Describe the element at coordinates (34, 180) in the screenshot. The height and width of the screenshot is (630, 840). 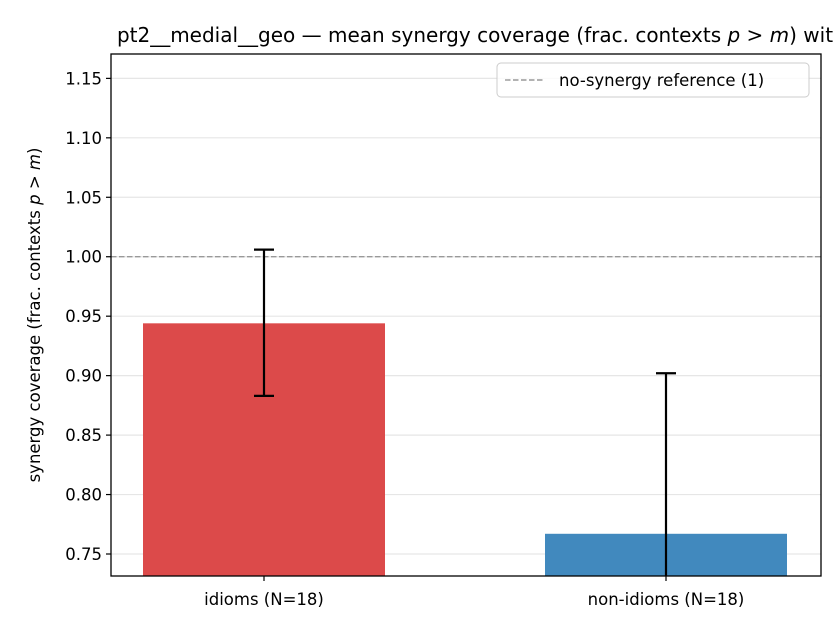
I see `y-axis-label-math: p > m` at that location.